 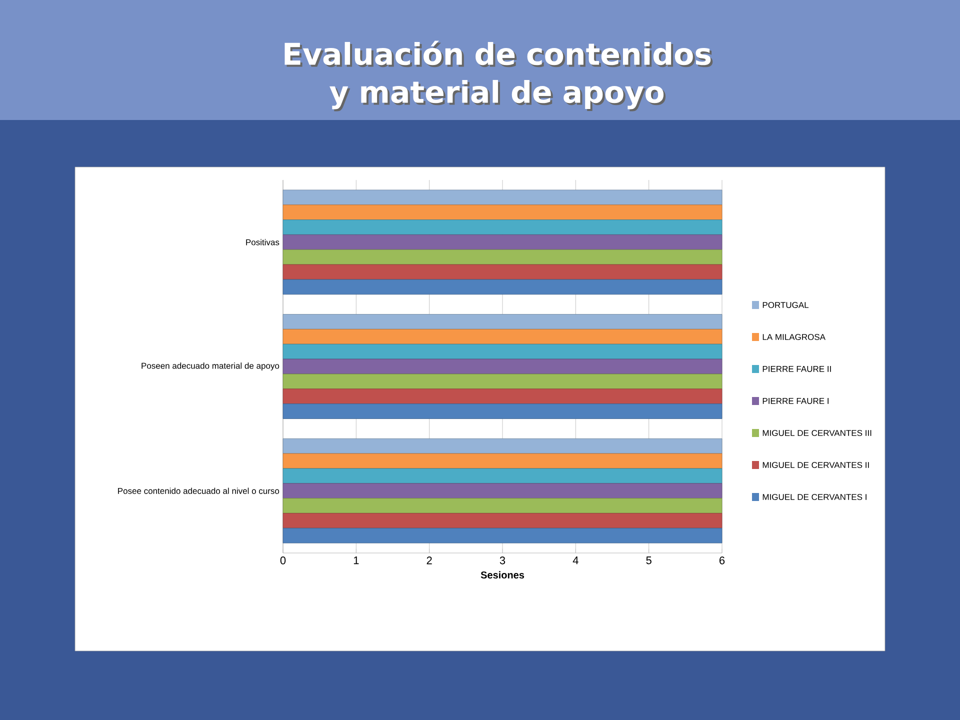 I want to click on x-tick-label: 2, so click(x=429, y=560).